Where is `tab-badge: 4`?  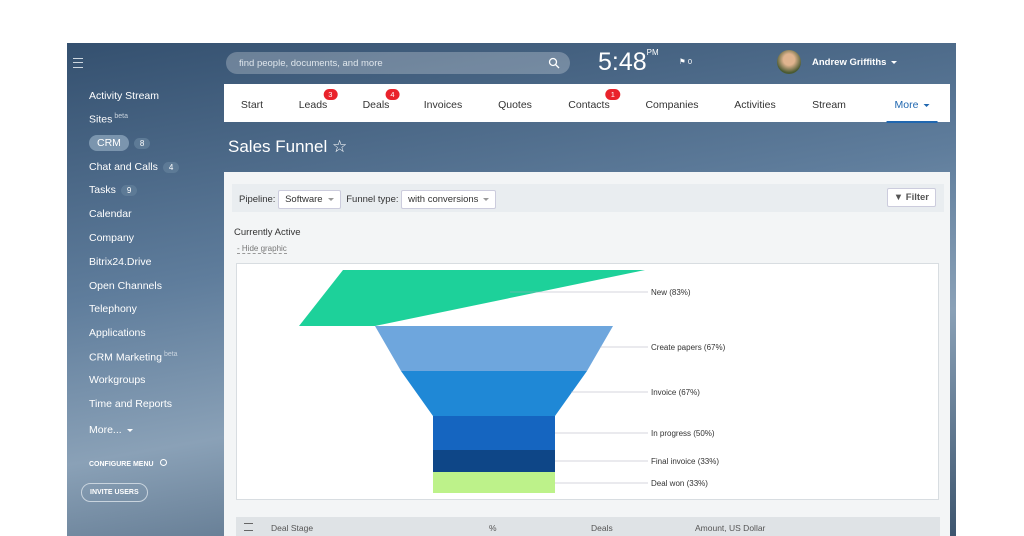
tab-badge: 4 is located at coordinates (392, 94).